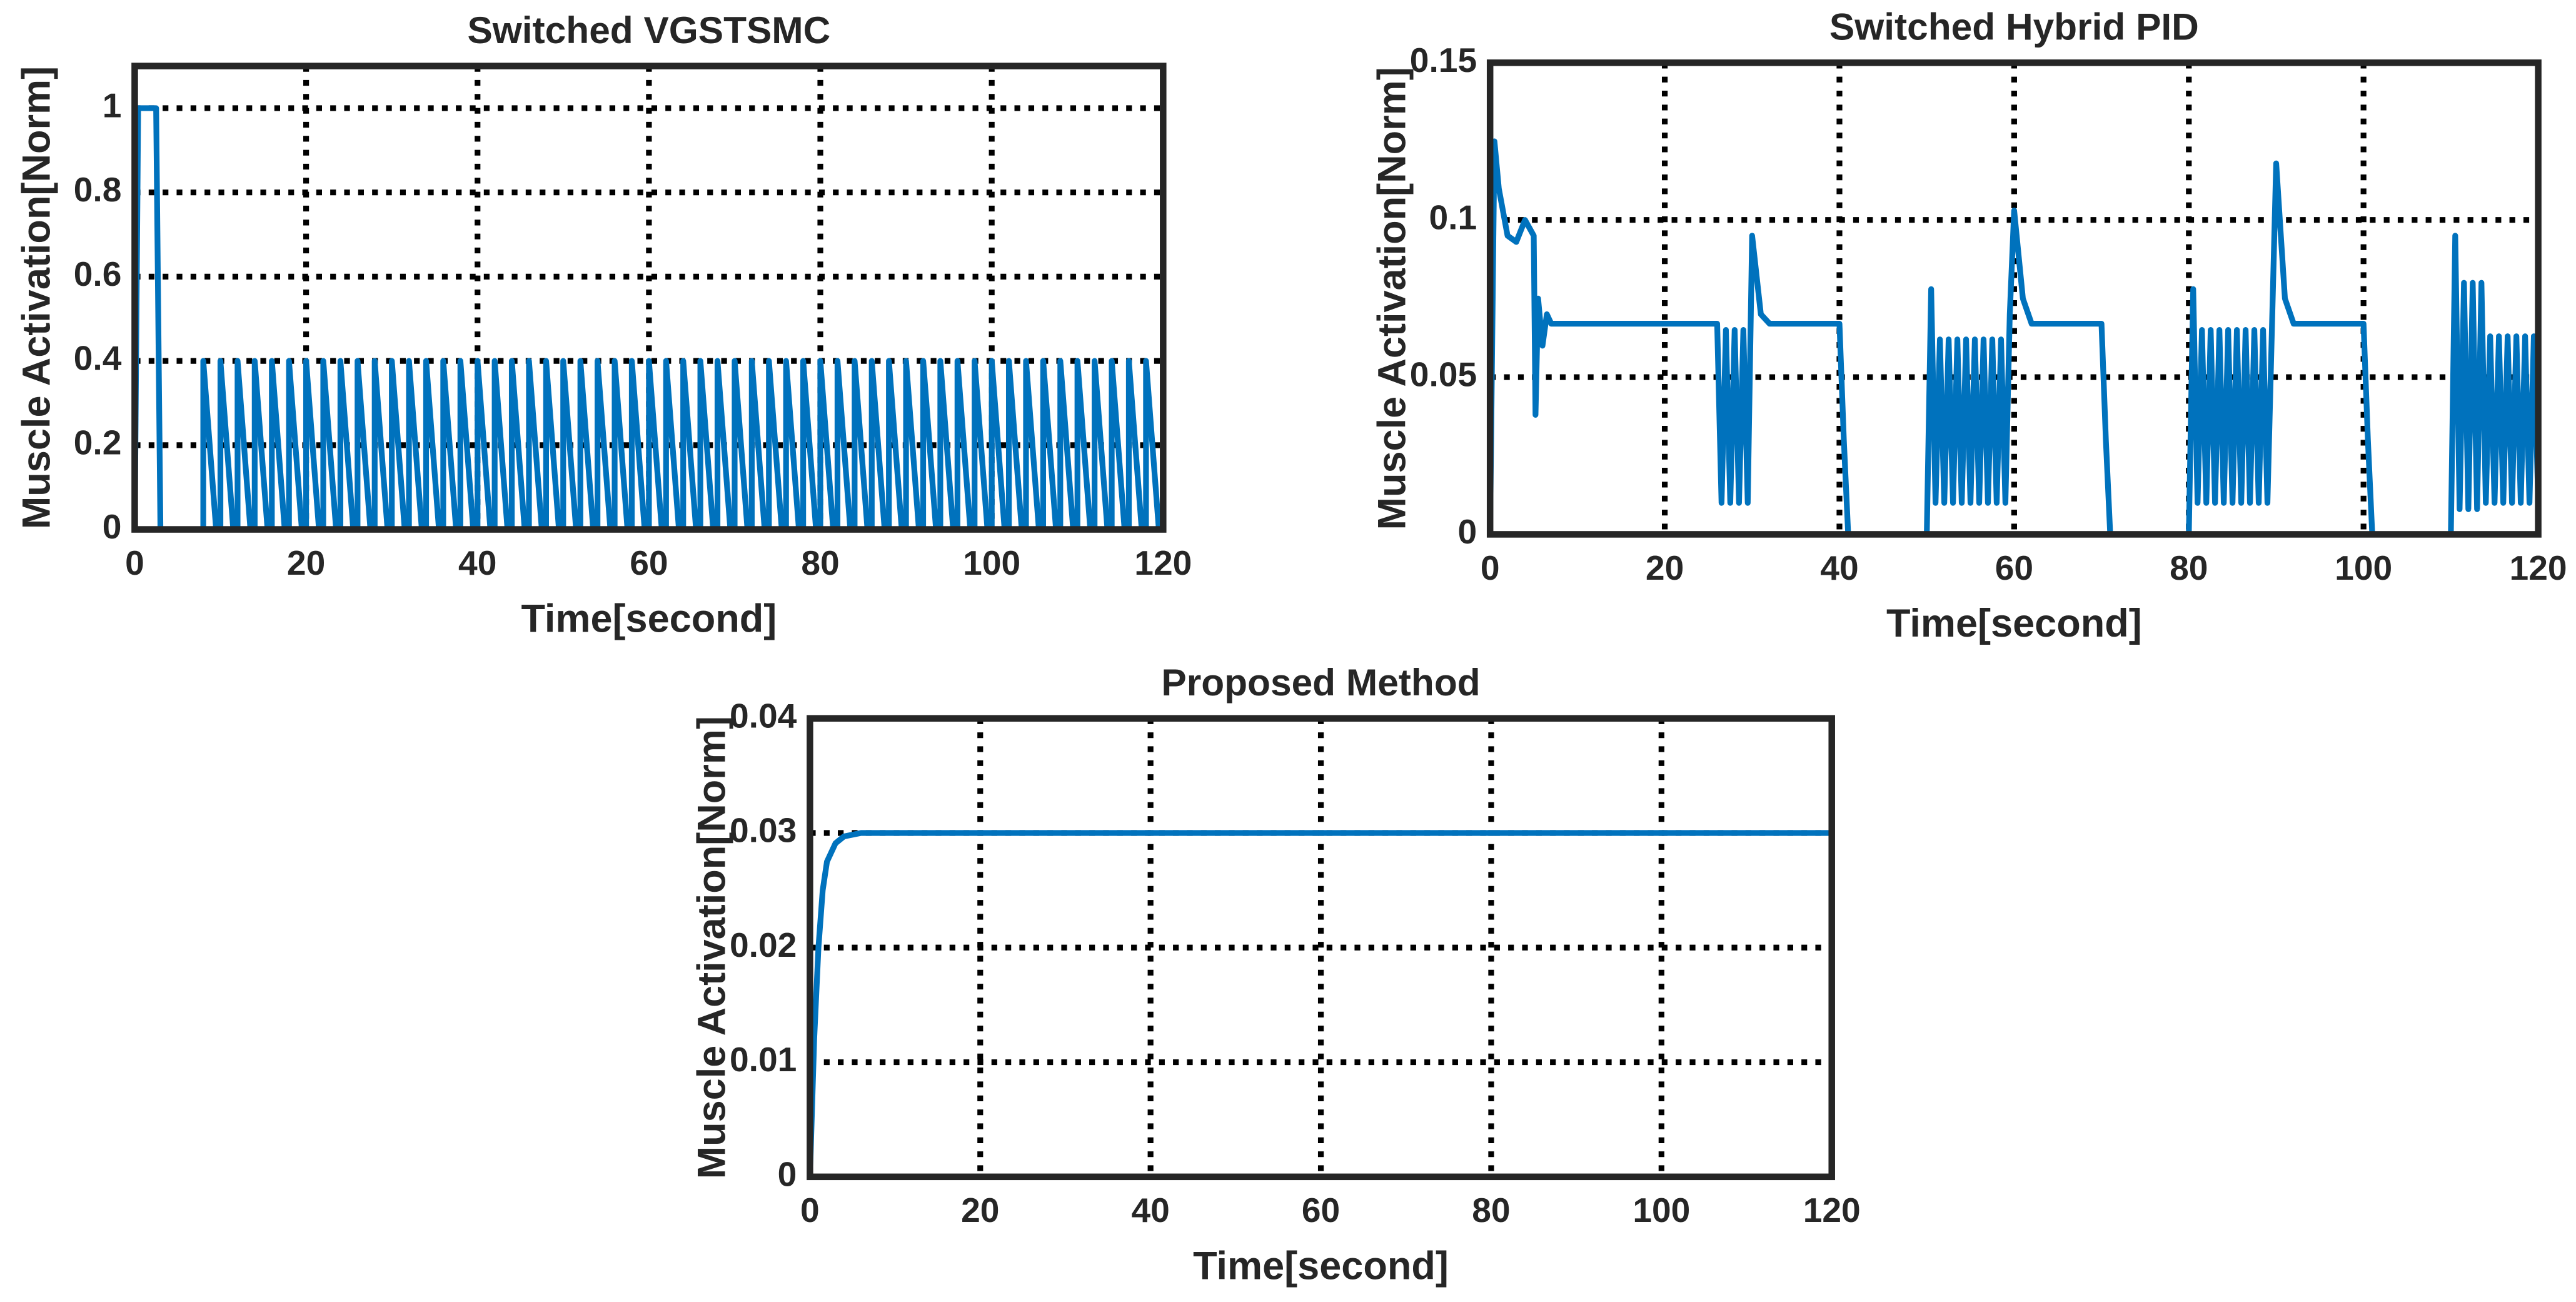 The image size is (2576, 1302). What do you see at coordinates (648, 30) in the screenshot?
I see `chart-title: Switched VGSTSMC` at bounding box center [648, 30].